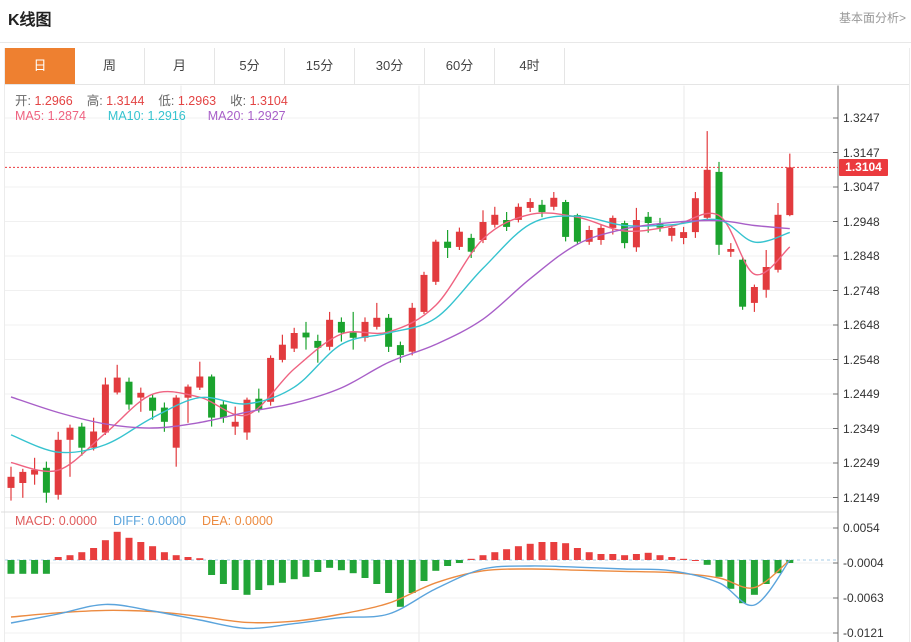 This screenshot has height=642, width=911. Describe the element at coordinates (151, 99) in the screenshot. I see `ohlc-legend: 开: 1.2966 高: 1.3144 低: 1.2963 收: 1.3104` at that location.